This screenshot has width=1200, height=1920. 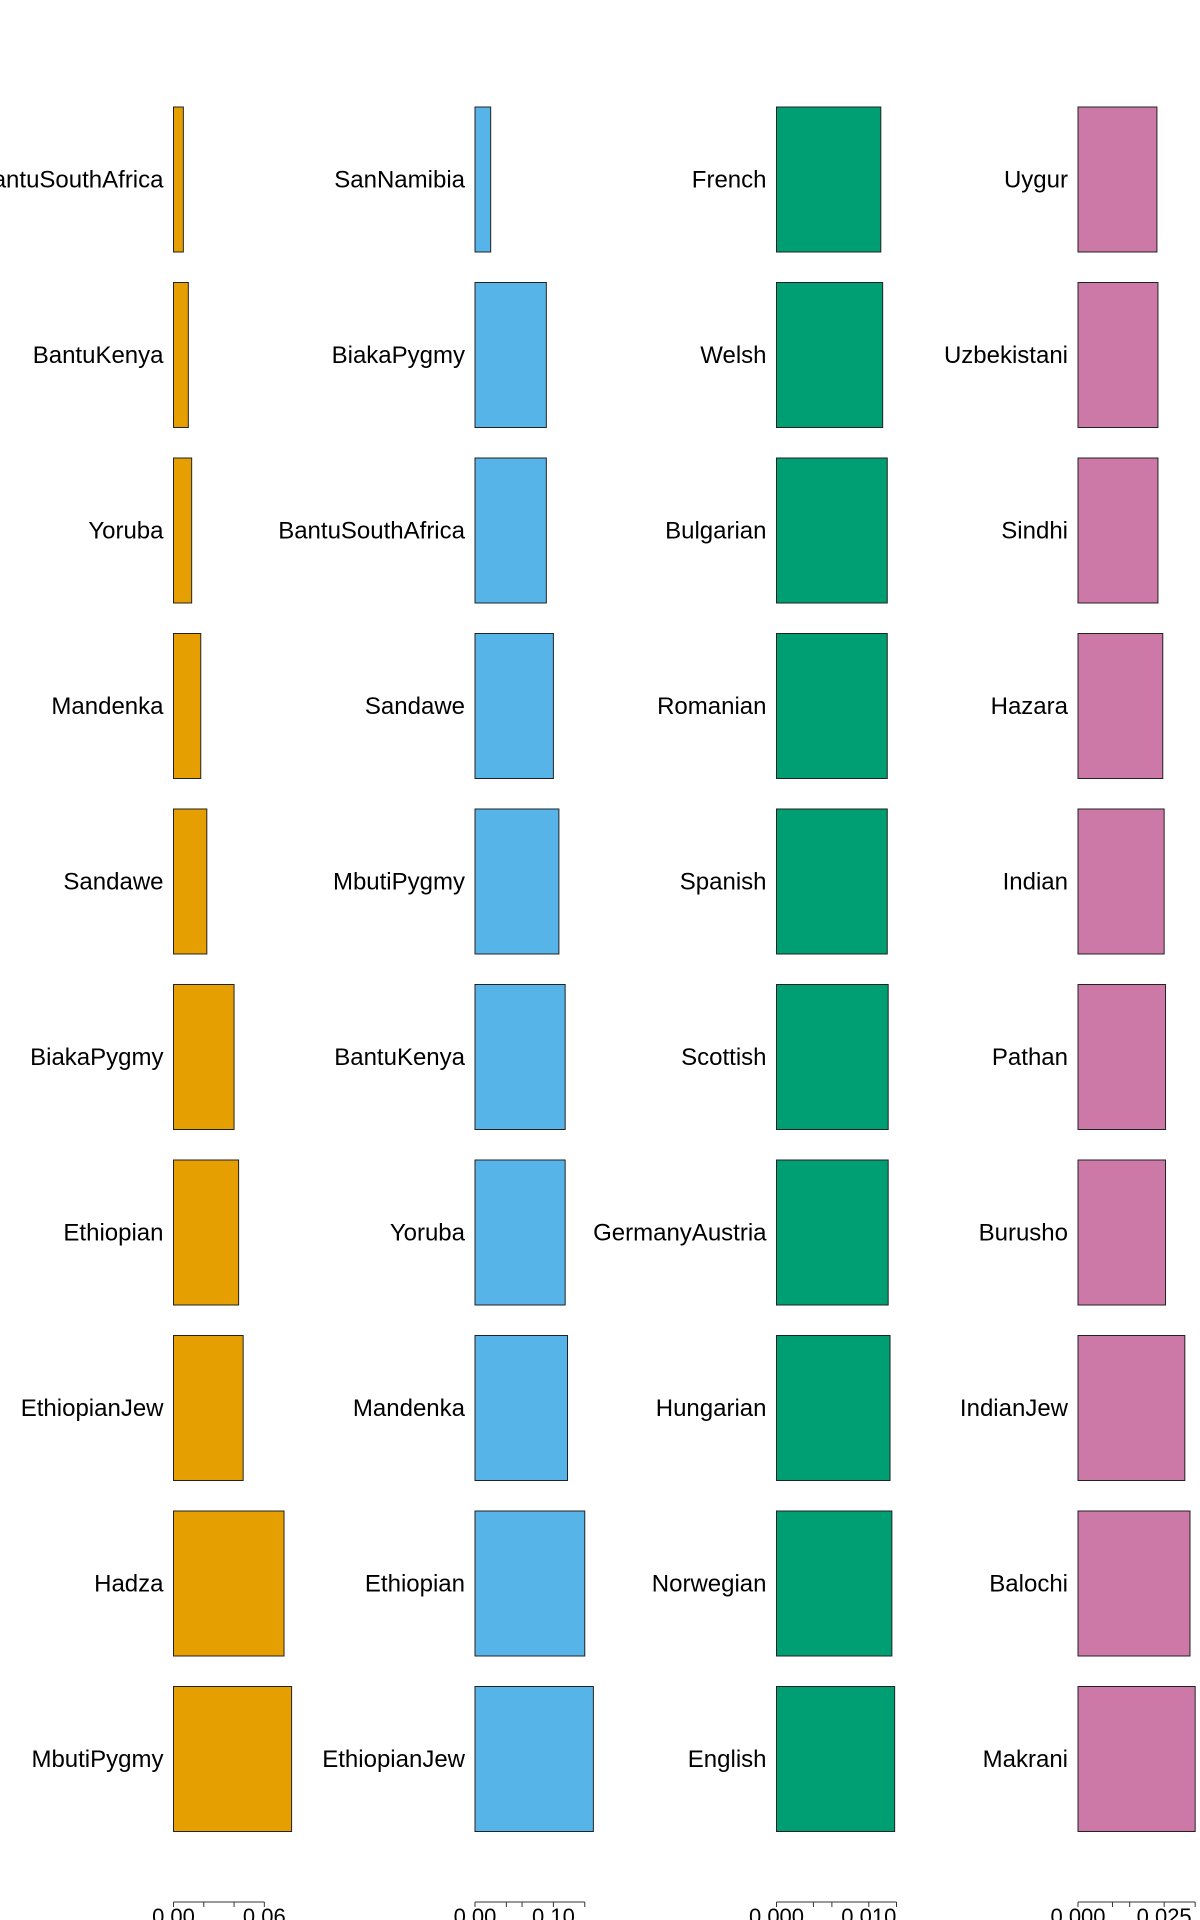 I want to click on category-label: Hadza, so click(x=129, y=1584).